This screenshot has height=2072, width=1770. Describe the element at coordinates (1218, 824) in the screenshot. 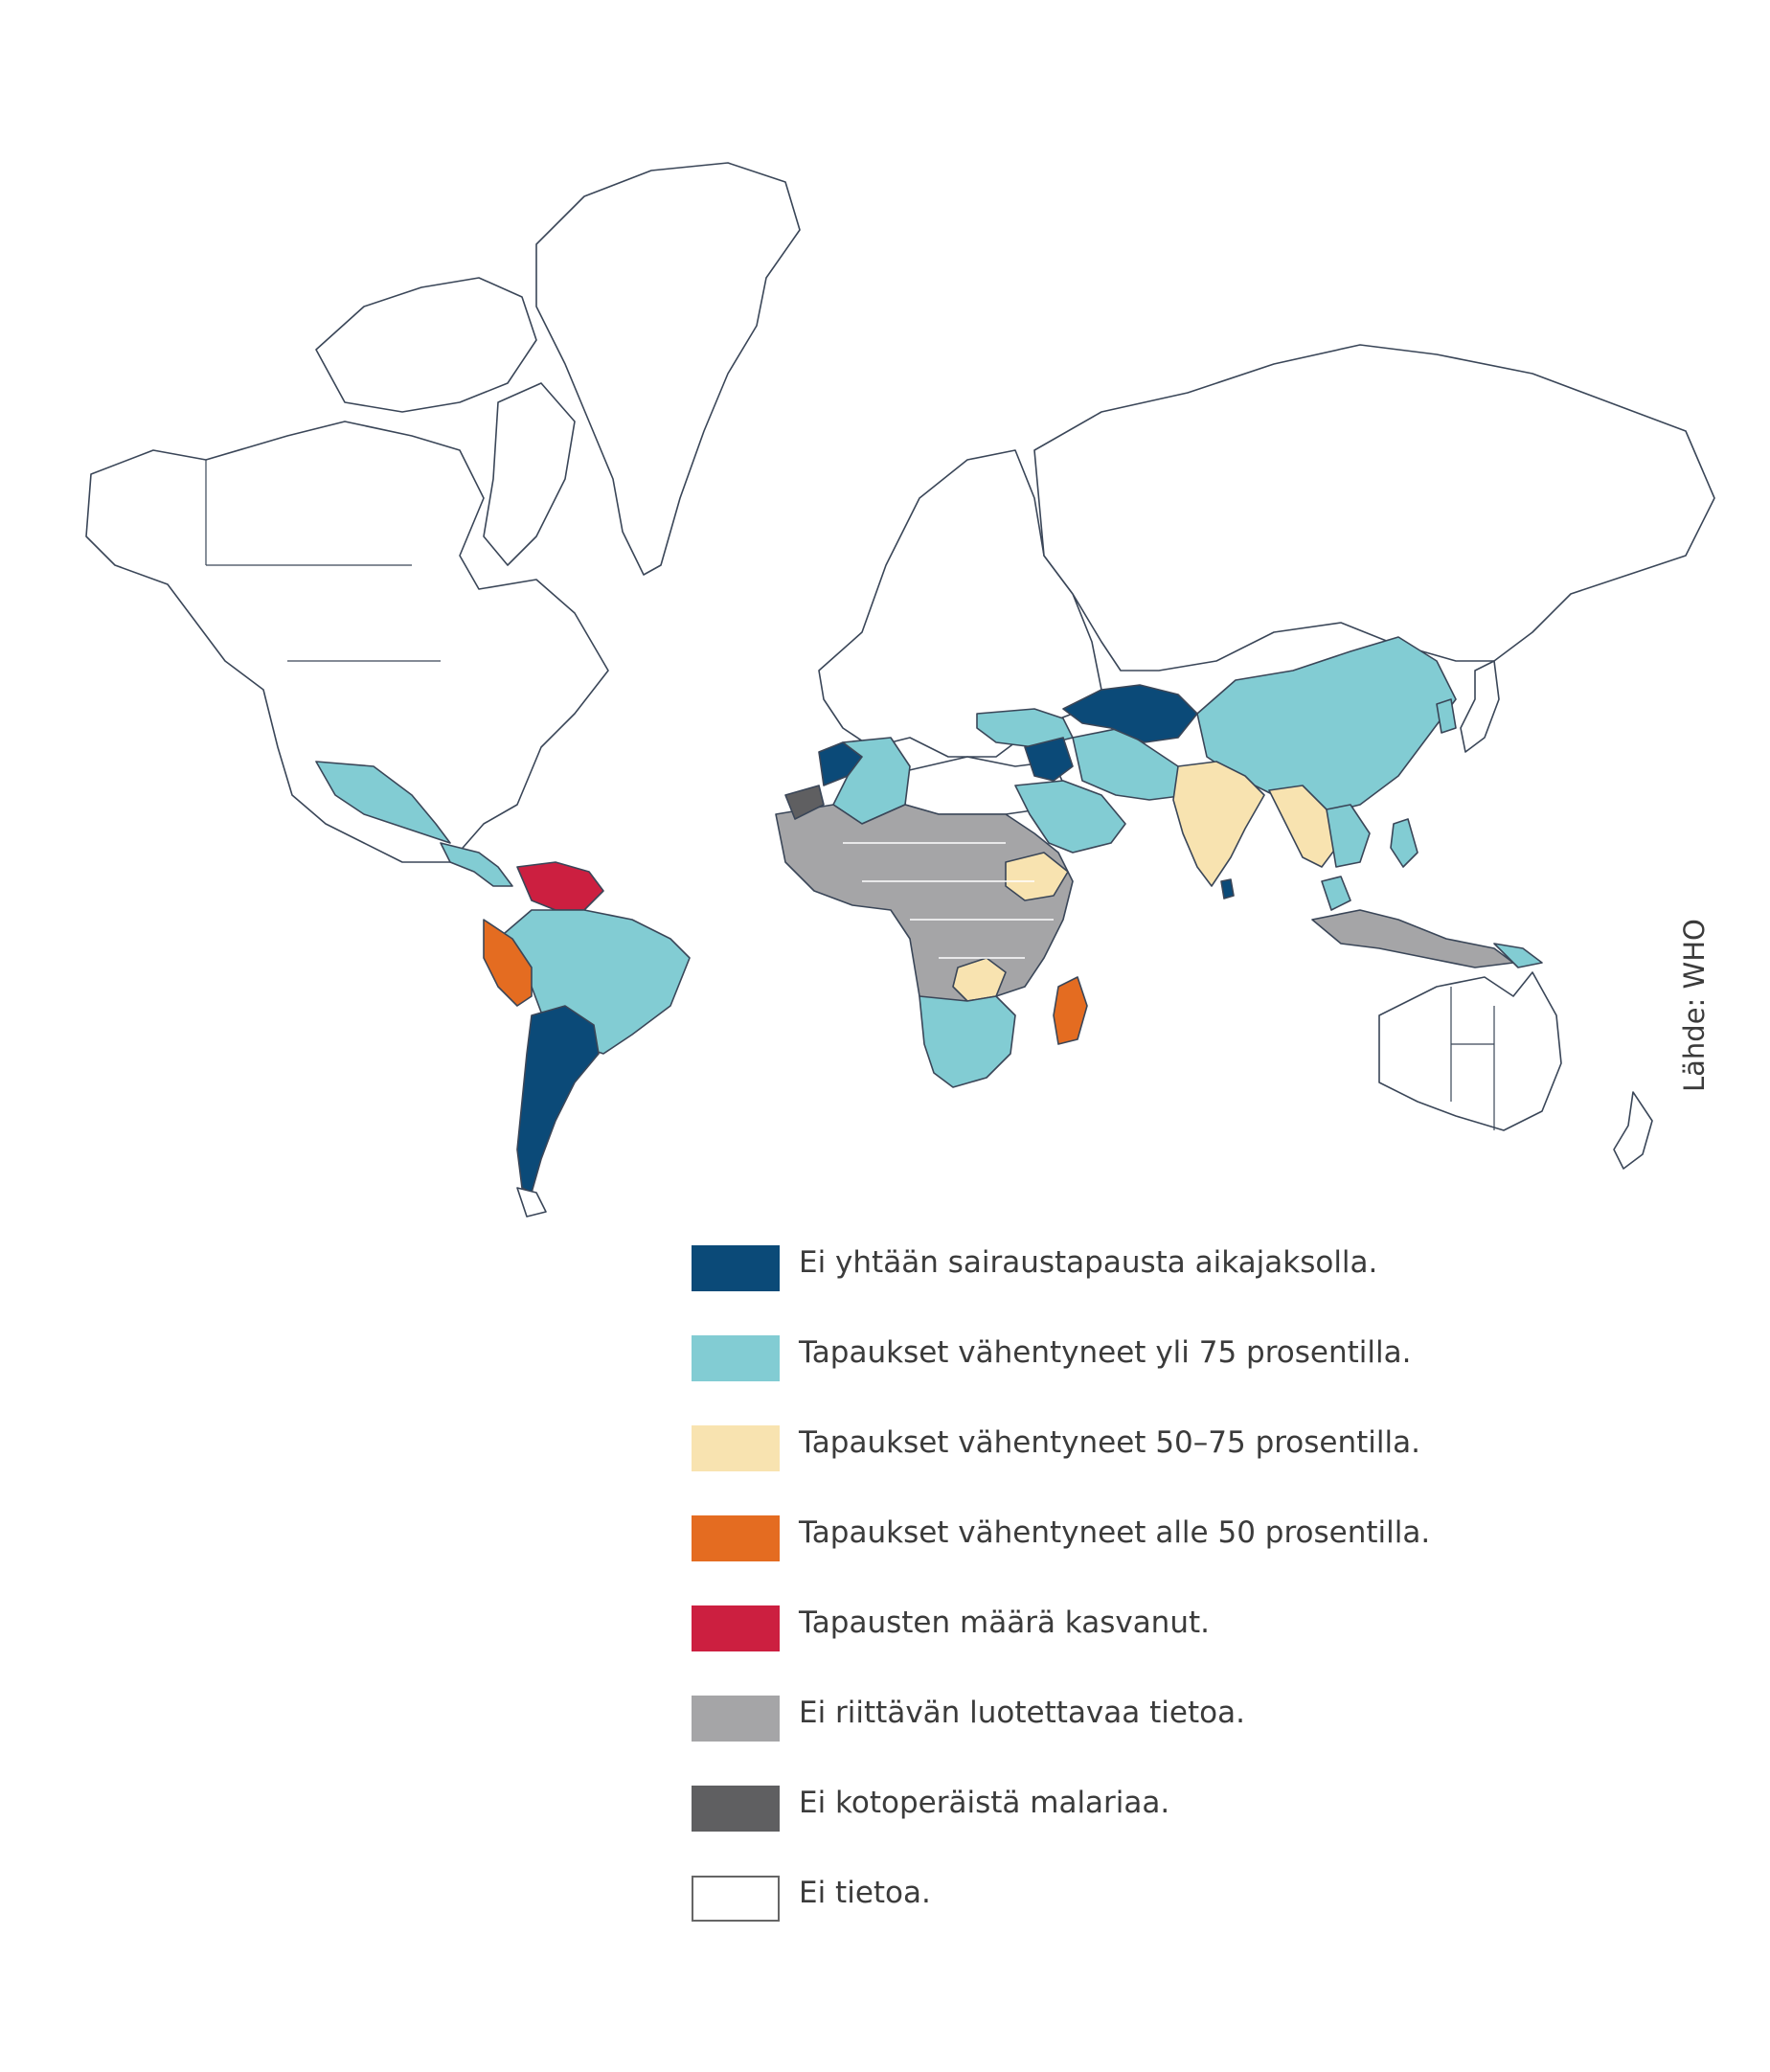

I see `india` at that location.